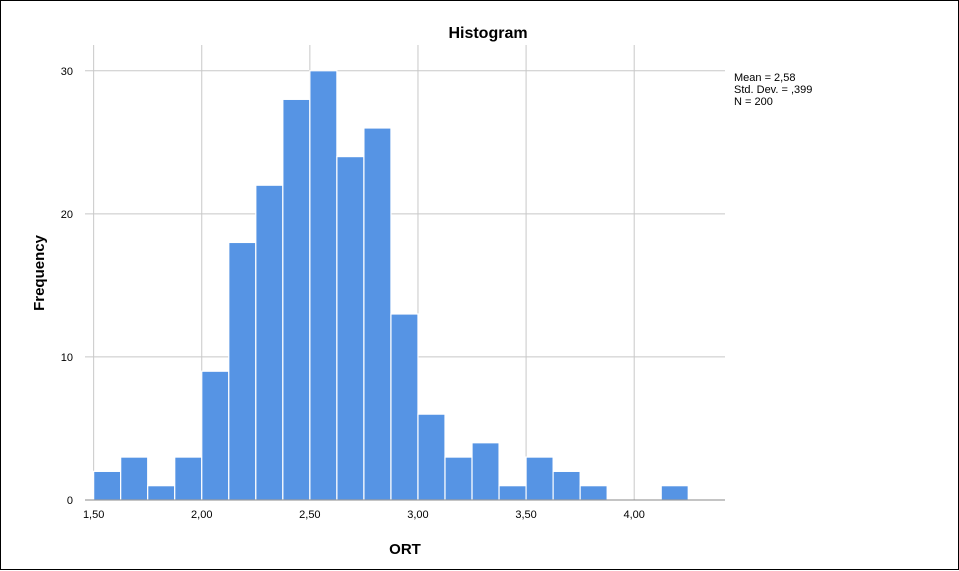 This screenshot has width=959, height=571. Describe the element at coordinates (405, 549) in the screenshot. I see `x-axis-title: ORT` at that location.